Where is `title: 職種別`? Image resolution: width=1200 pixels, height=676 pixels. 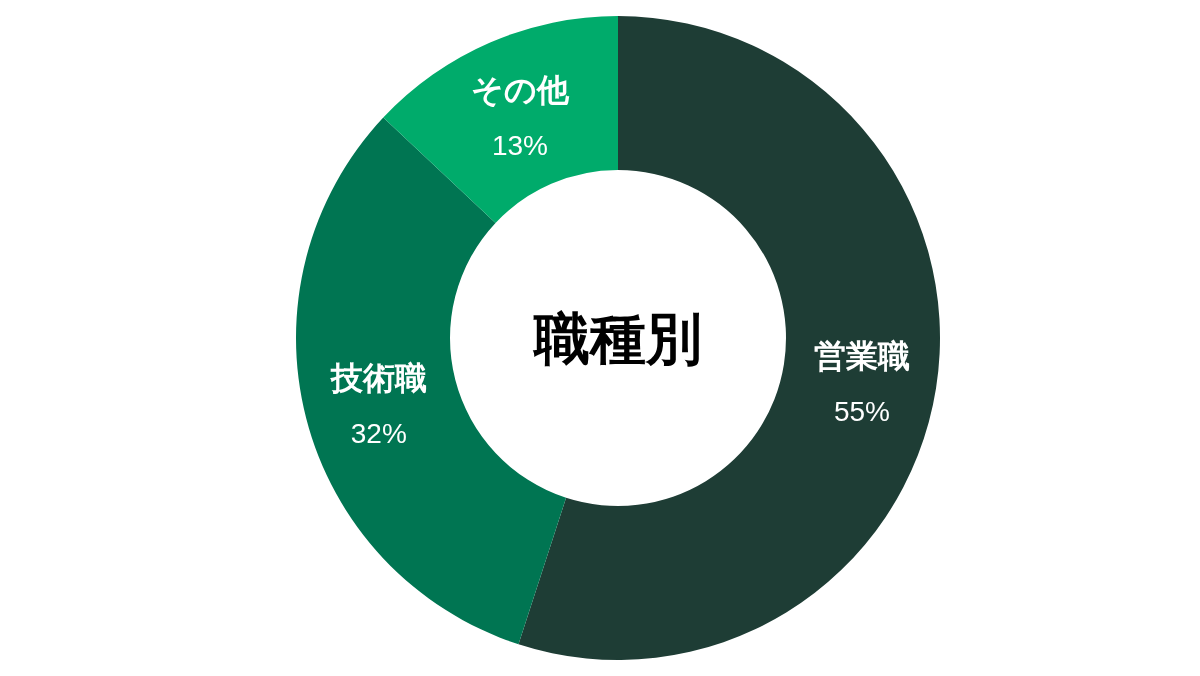 title: 職種別 is located at coordinates (618, 338).